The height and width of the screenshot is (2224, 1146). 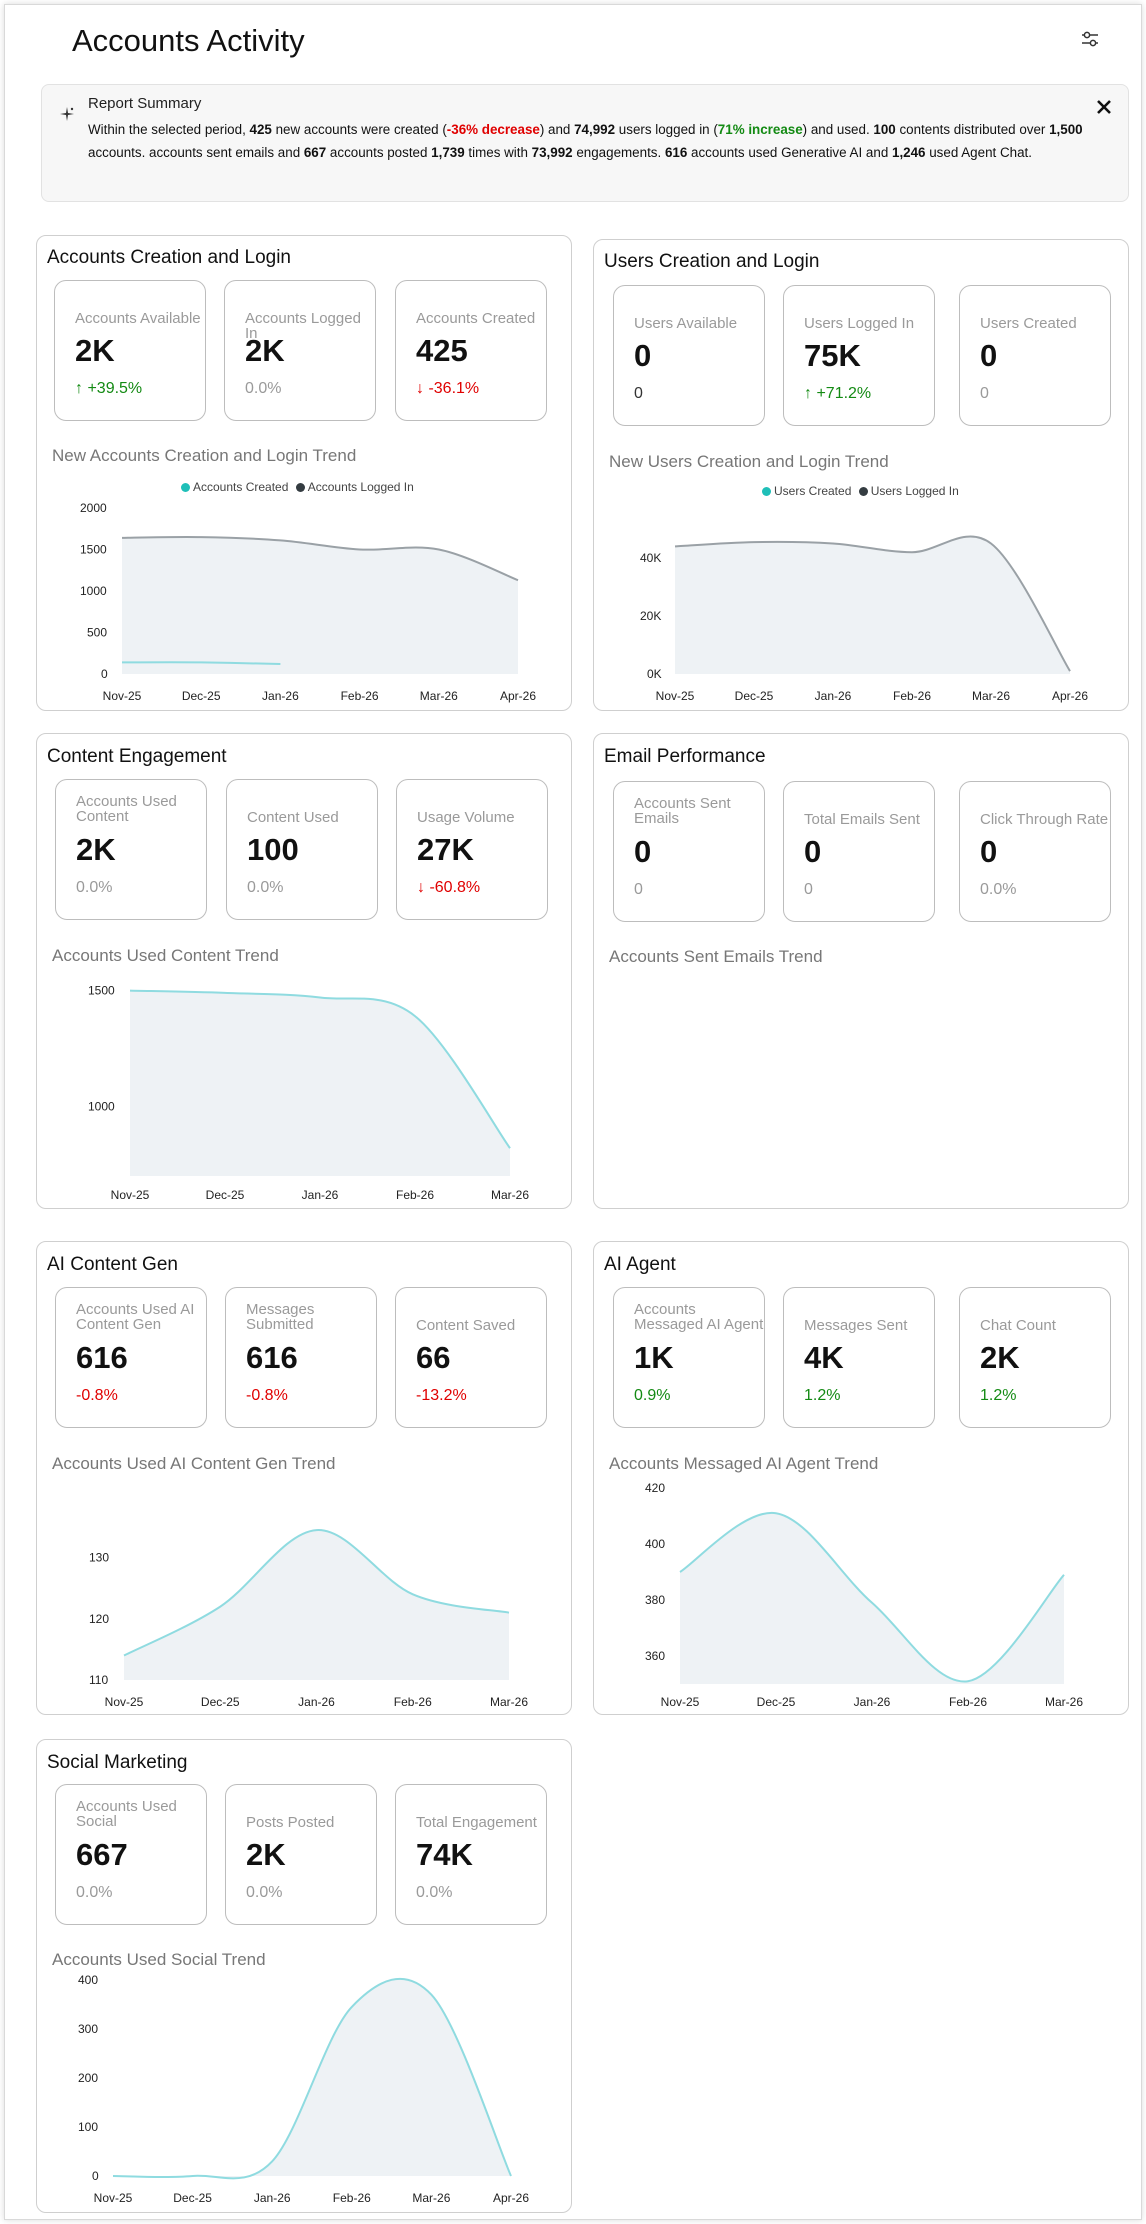 What do you see at coordinates (862, 819) in the screenshot?
I see `kpi-label: Total Emails Sent` at bounding box center [862, 819].